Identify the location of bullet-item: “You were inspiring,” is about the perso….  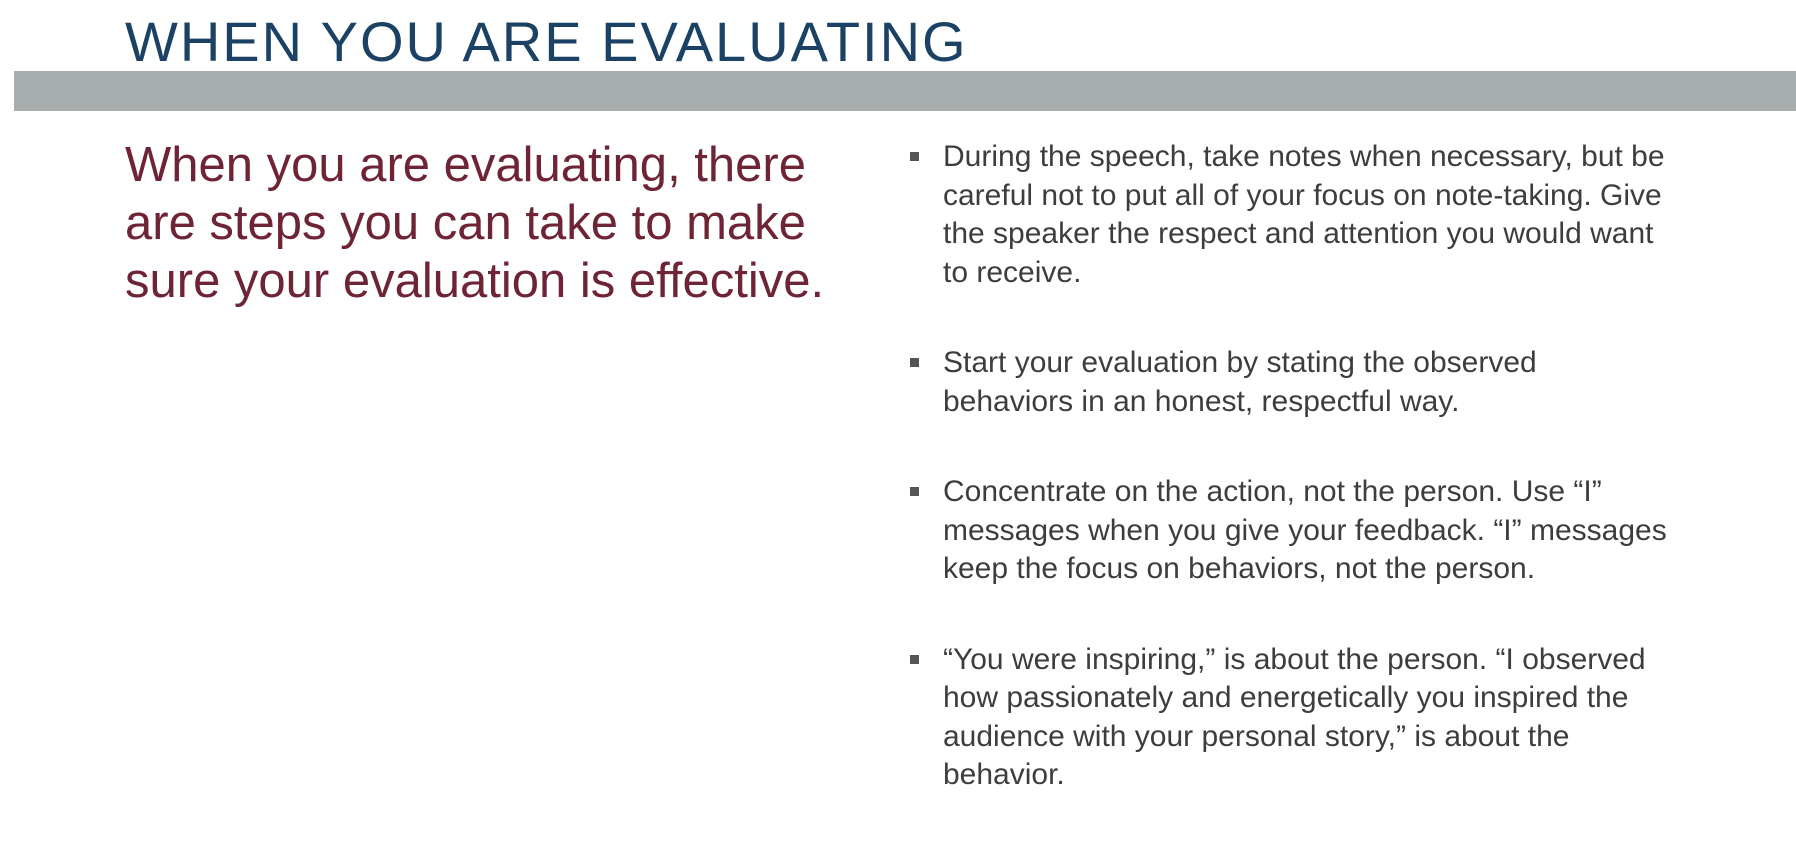
(1290, 718).